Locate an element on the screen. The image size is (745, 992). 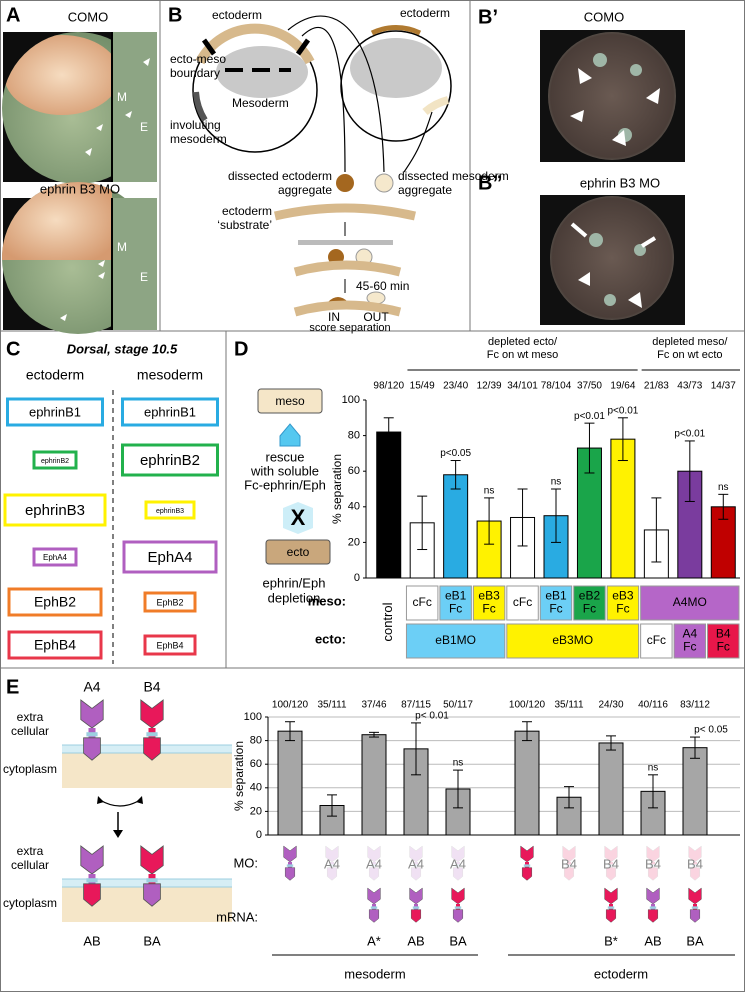
label: ecto is located at coordinates (298, 552).